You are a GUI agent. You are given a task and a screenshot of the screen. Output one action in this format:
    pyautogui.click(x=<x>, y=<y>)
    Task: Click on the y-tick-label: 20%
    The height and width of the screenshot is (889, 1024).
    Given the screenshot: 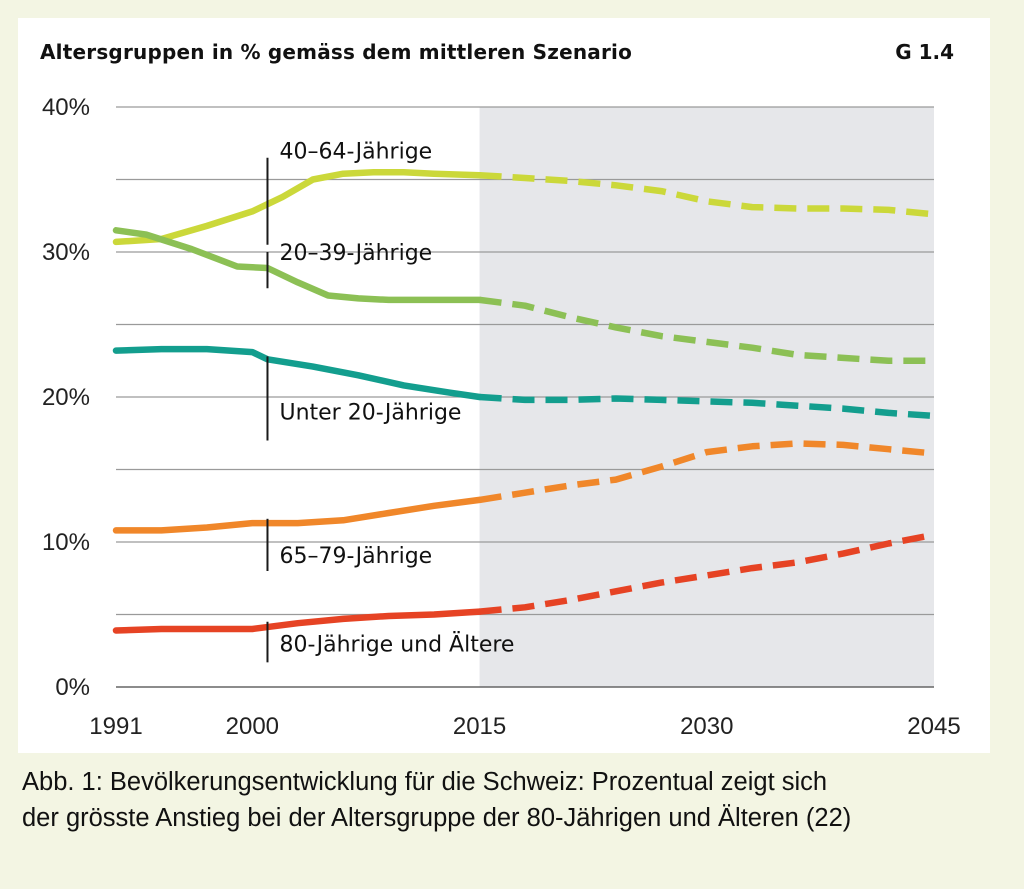 What is the action you would take?
    pyautogui.click(x=66, y=397)
    